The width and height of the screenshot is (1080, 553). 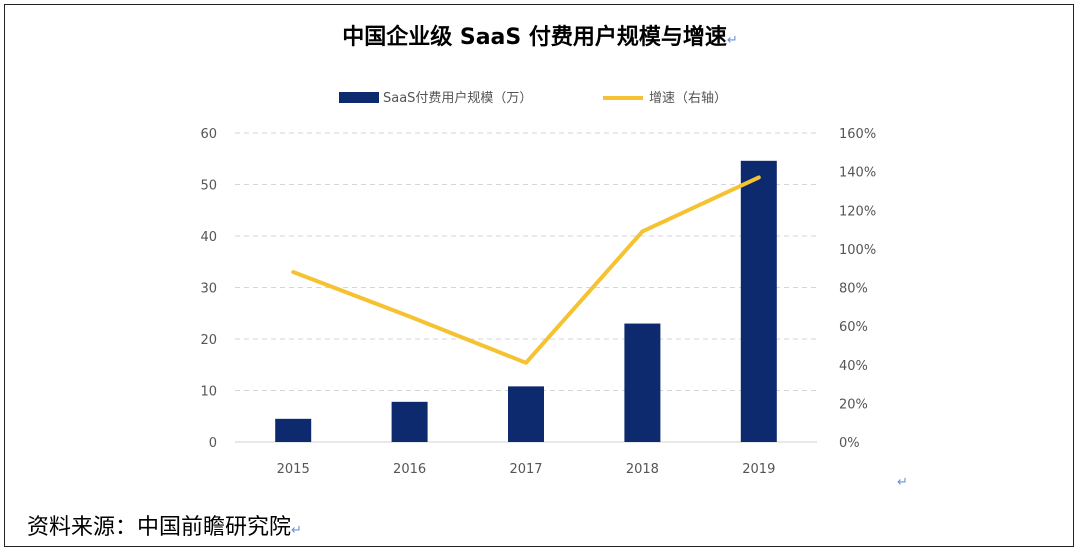 I want to click on x-tick-label: 2016, so click(x=409, y=469).